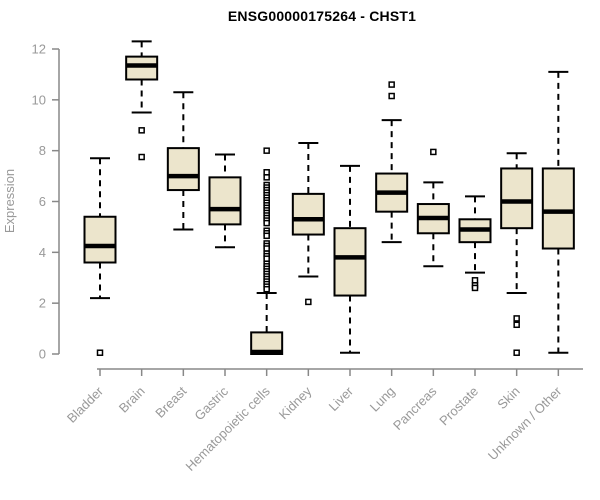  Describe the element at coordinates (39, 99) in the screenshot. I see `y-tick-label: 10` at that location.